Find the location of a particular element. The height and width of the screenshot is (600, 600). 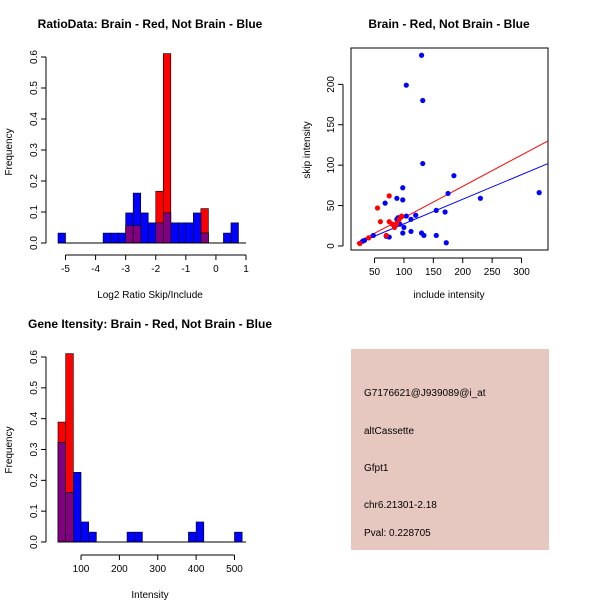

intensity-x-tick-label: 400 is located at coordinates (196, 569).